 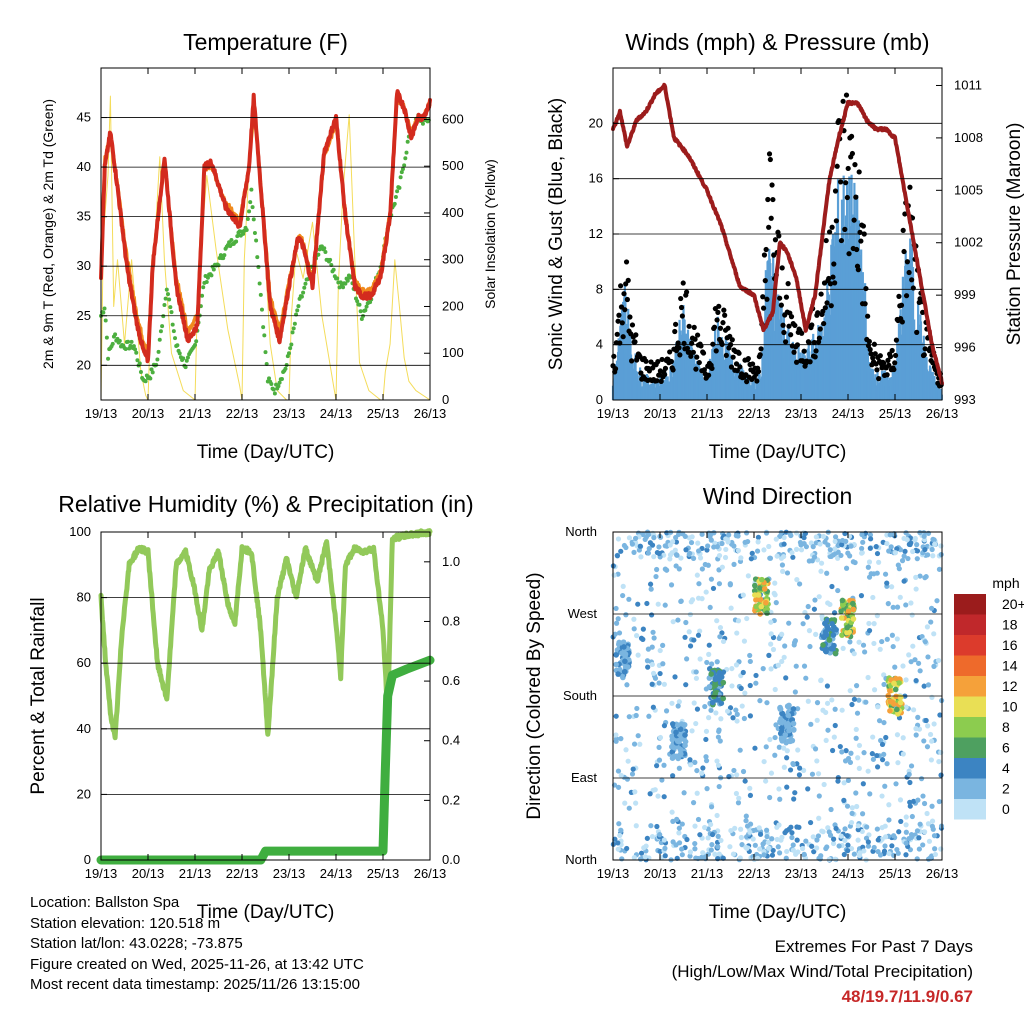 What do you see at coordinates (101, 873) in the screenshot?
I see `humidity-x-tick-label: 19/13` at bounding box center [101, 873].